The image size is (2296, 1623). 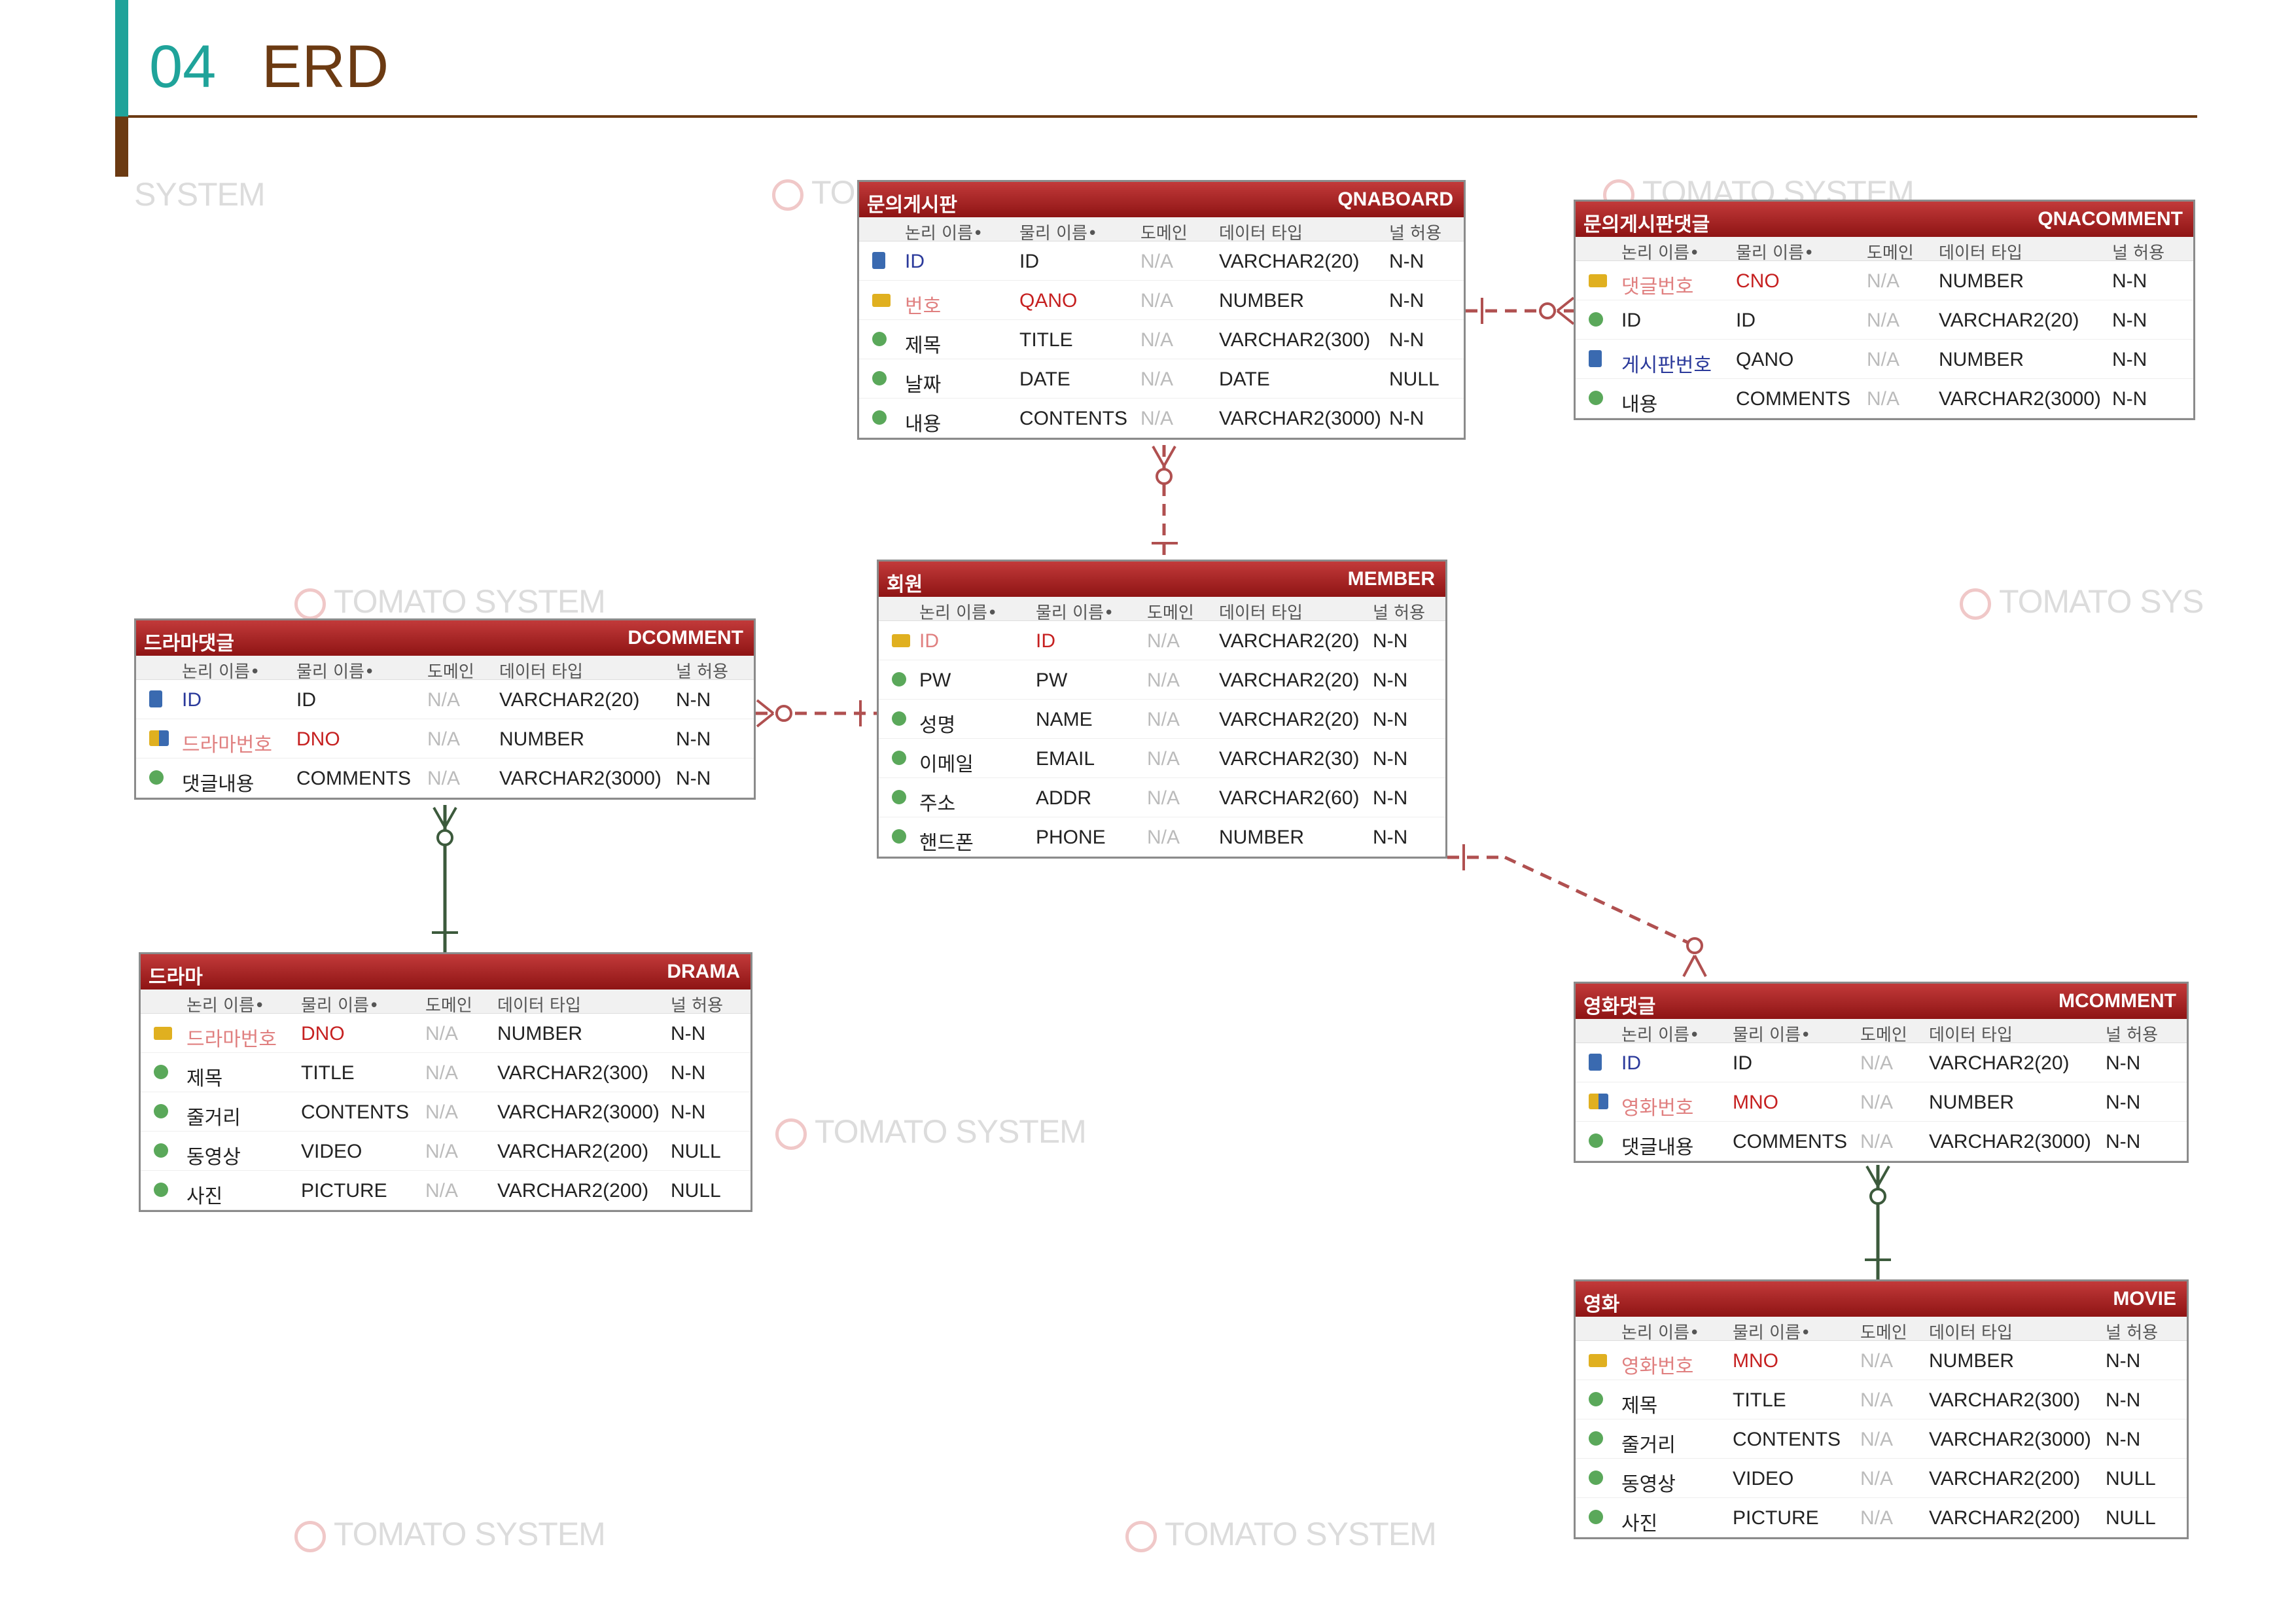 I want to click on attribute-logical-name: 줄거리, so click(x=1649, y=1445).